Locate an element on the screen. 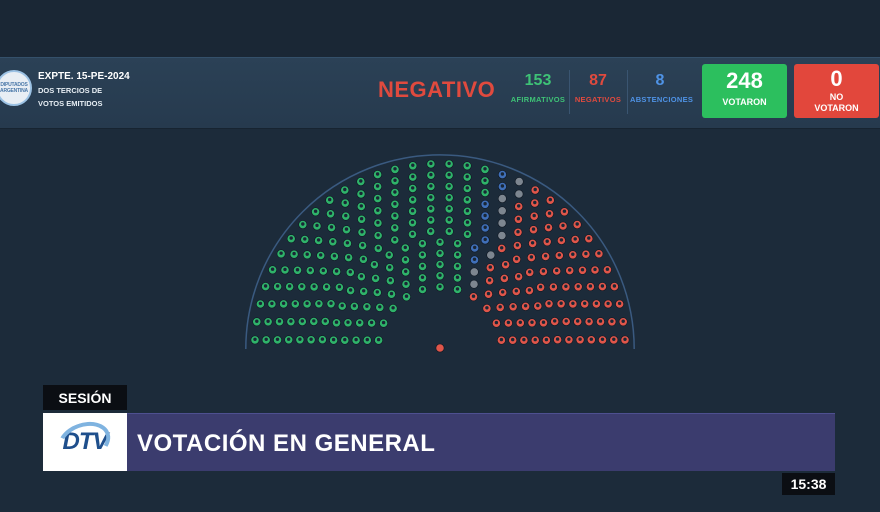 The height and width of the screenshot is (512, 880). votaron-value: 248 is located at coordinates (744, 80).